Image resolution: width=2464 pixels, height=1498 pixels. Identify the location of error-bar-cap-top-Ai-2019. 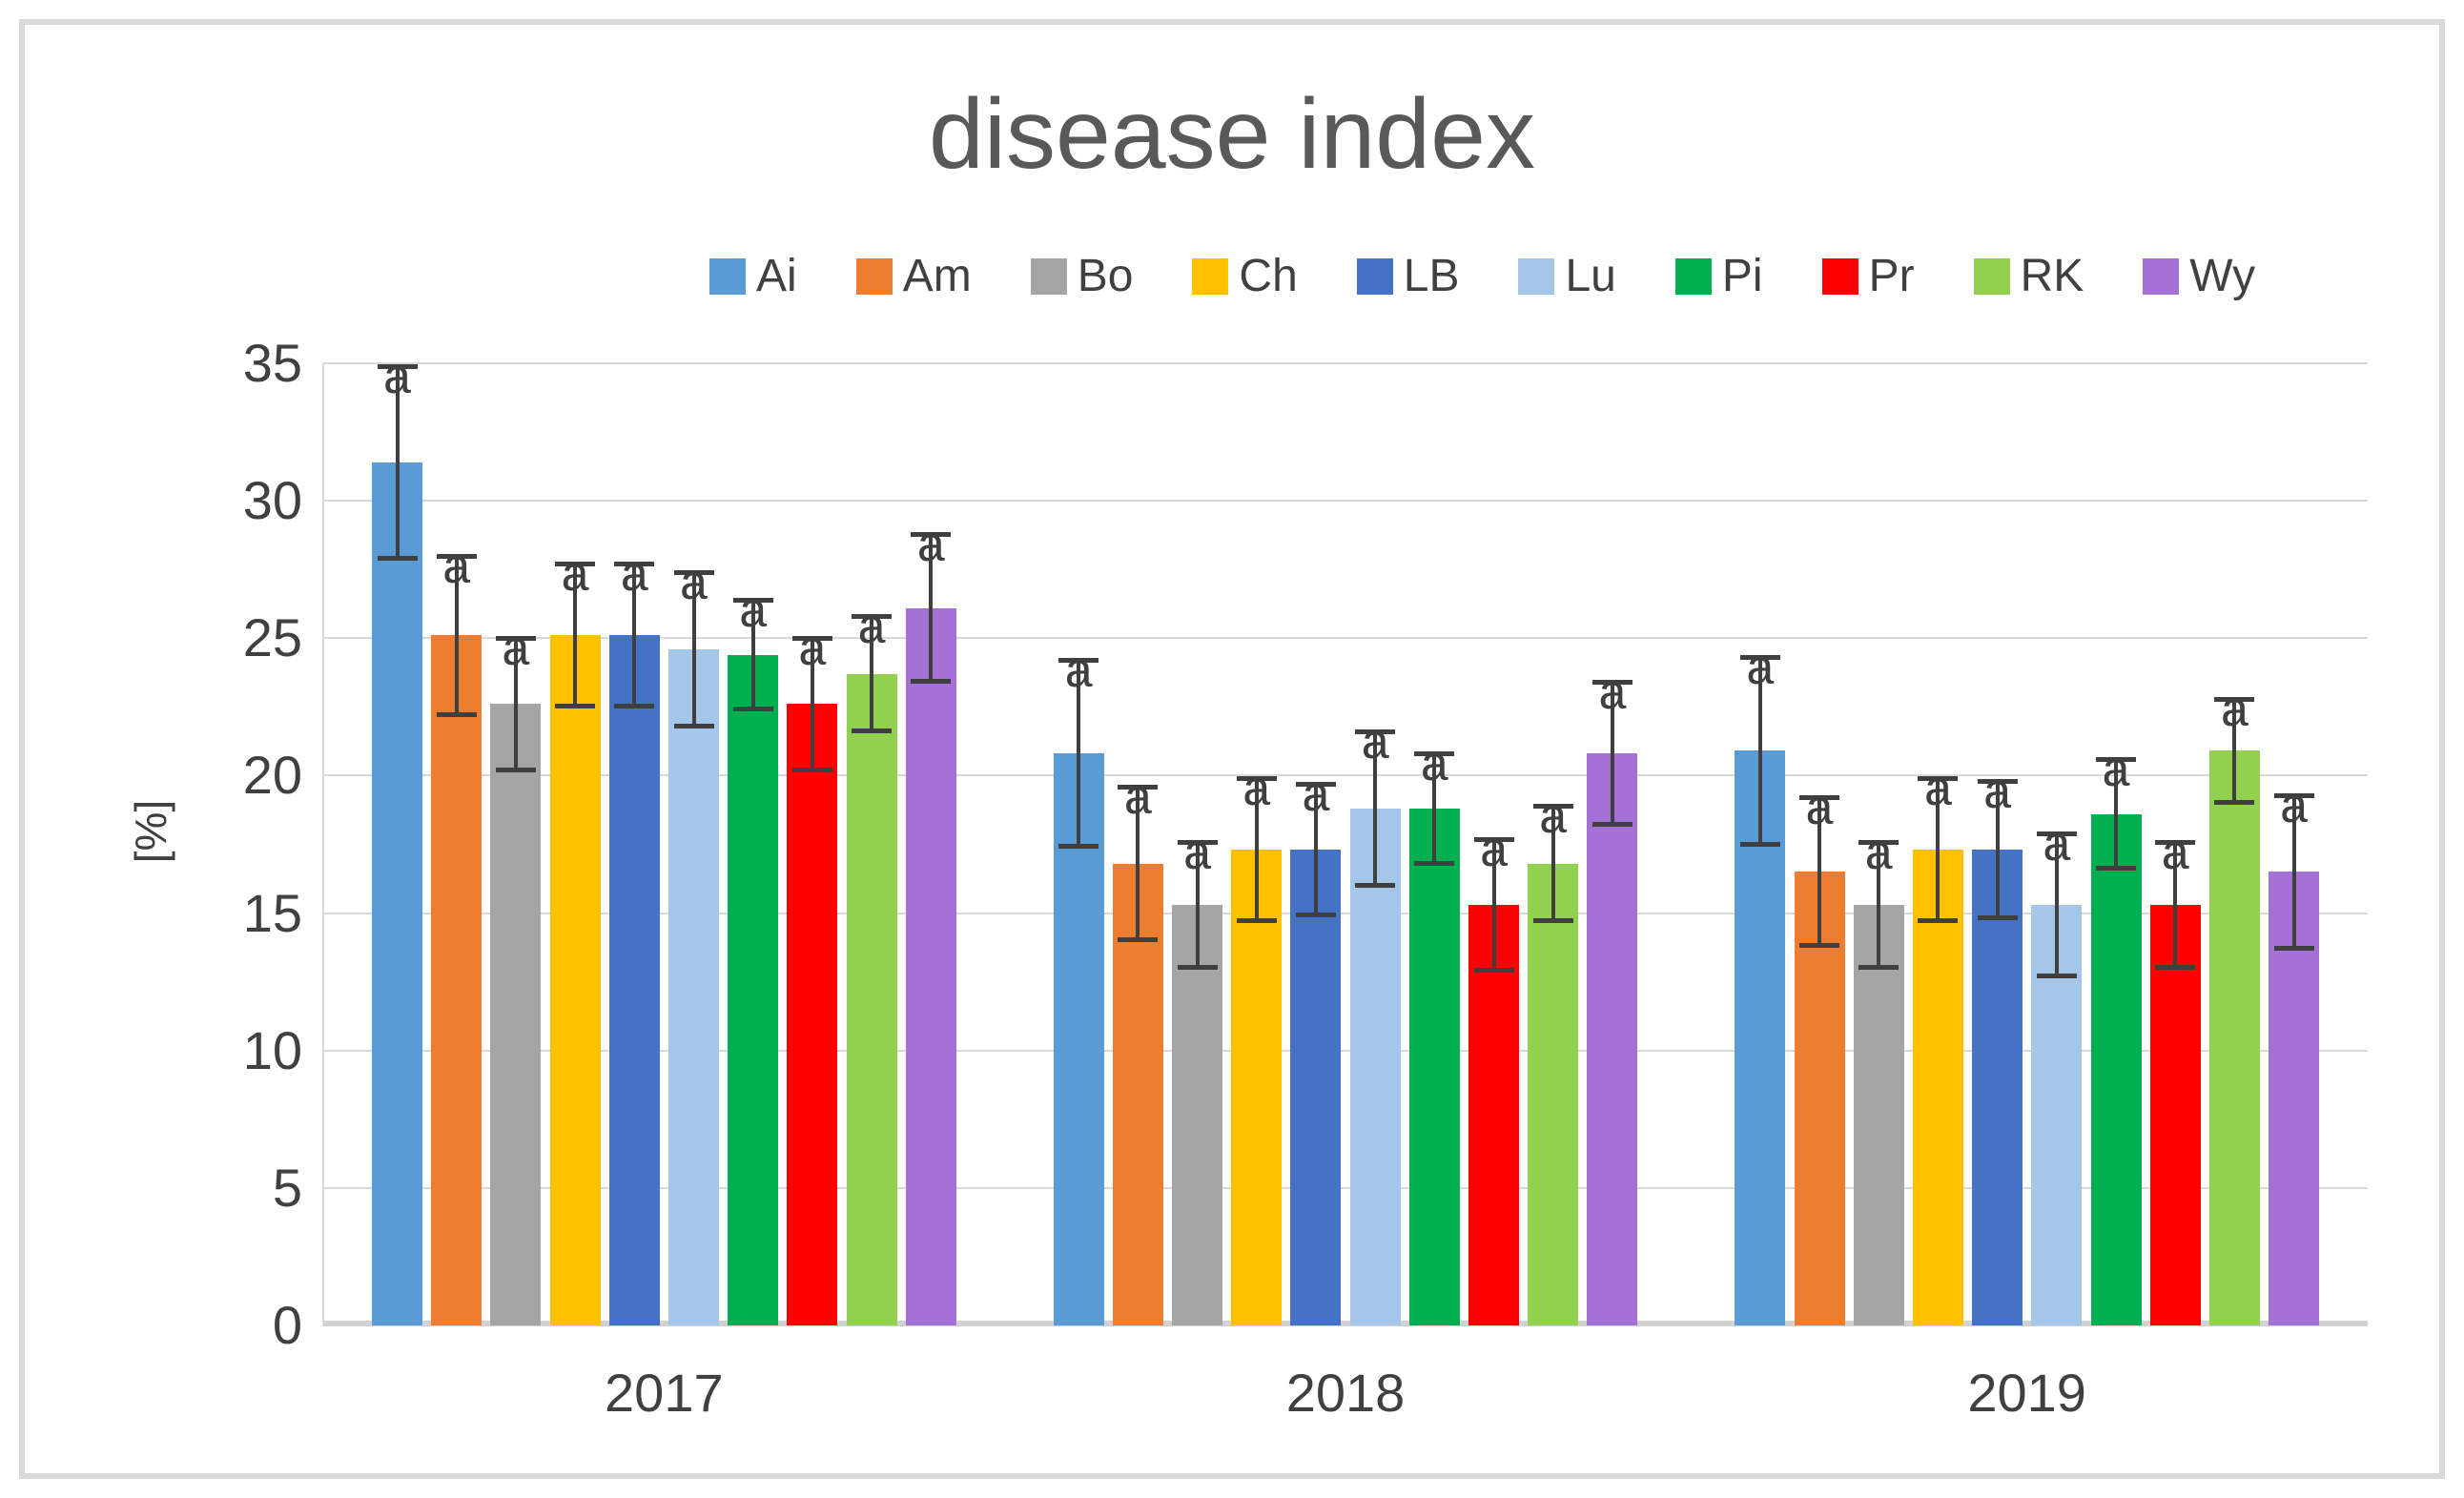
(1759, 658).